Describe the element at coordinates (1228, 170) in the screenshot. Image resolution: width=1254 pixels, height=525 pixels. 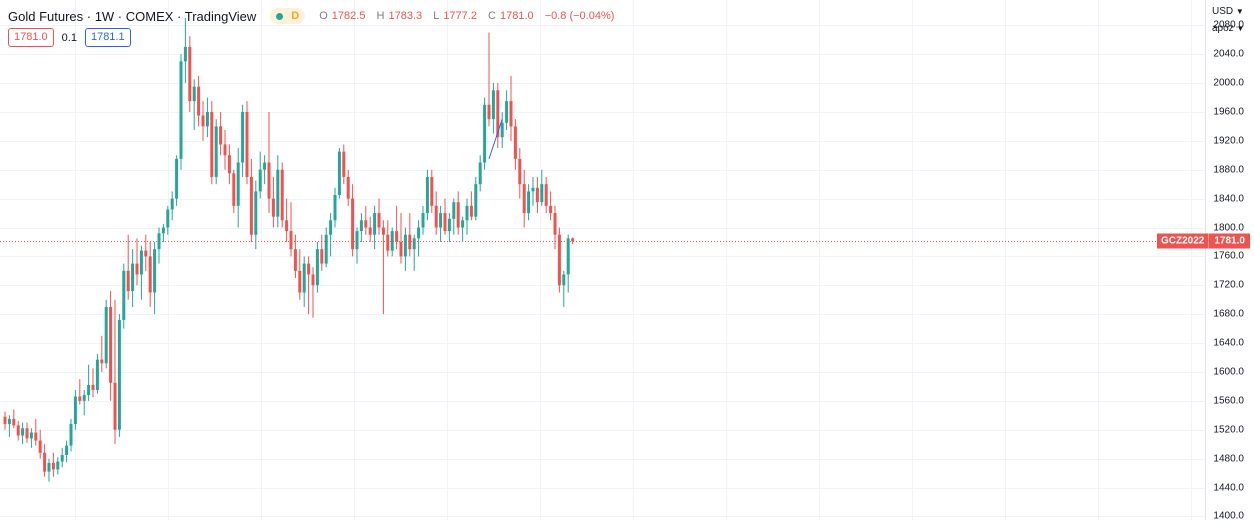
I see `price-tick-label: 1880.0` at that location.